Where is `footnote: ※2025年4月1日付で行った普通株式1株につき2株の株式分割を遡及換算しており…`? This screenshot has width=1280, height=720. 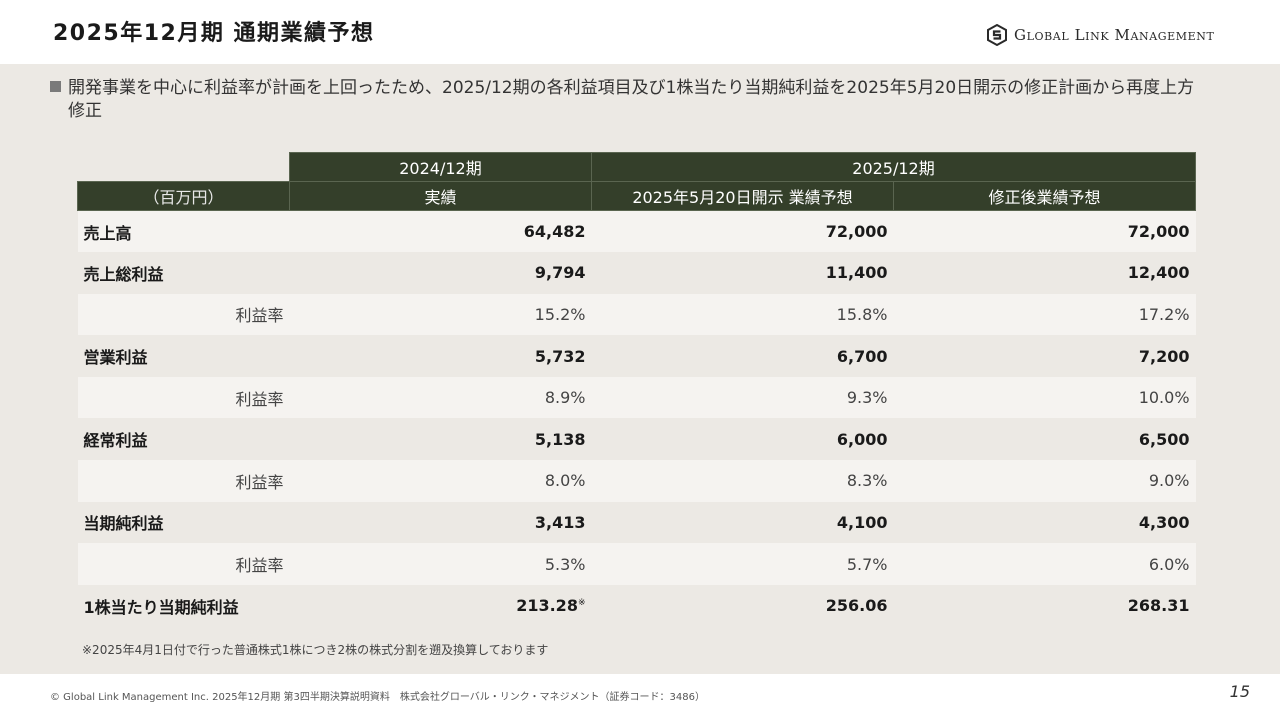 footnote: ※2025年4月1日付で行った普通株式1株につき2株の株式分割を遡及換算しており… is located at coordinates (315, 650).